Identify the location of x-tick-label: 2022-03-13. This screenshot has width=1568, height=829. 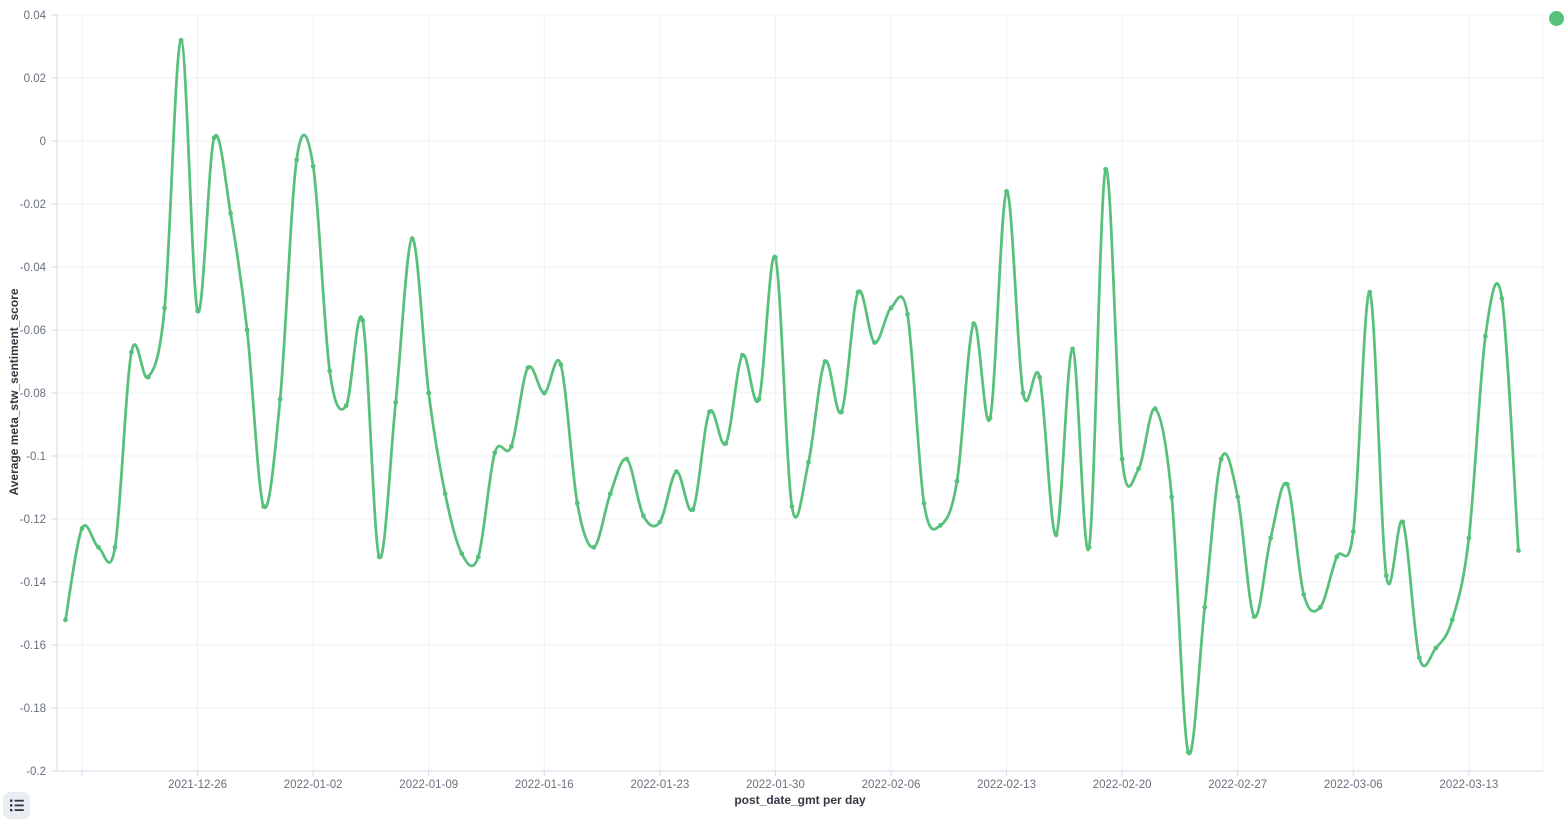
(1468, 785).